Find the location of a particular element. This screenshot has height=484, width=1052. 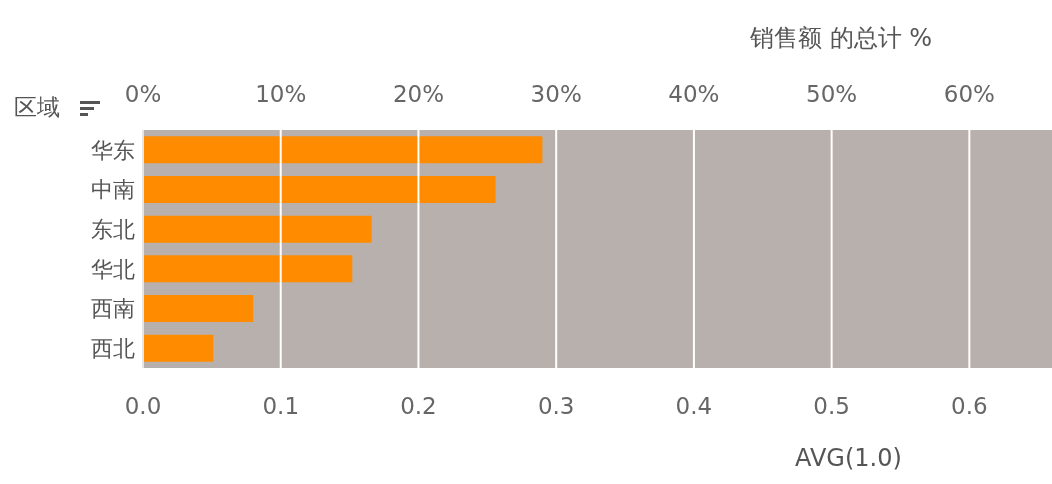

x2-tick-label: 10% is located at coordinates (281, 94).